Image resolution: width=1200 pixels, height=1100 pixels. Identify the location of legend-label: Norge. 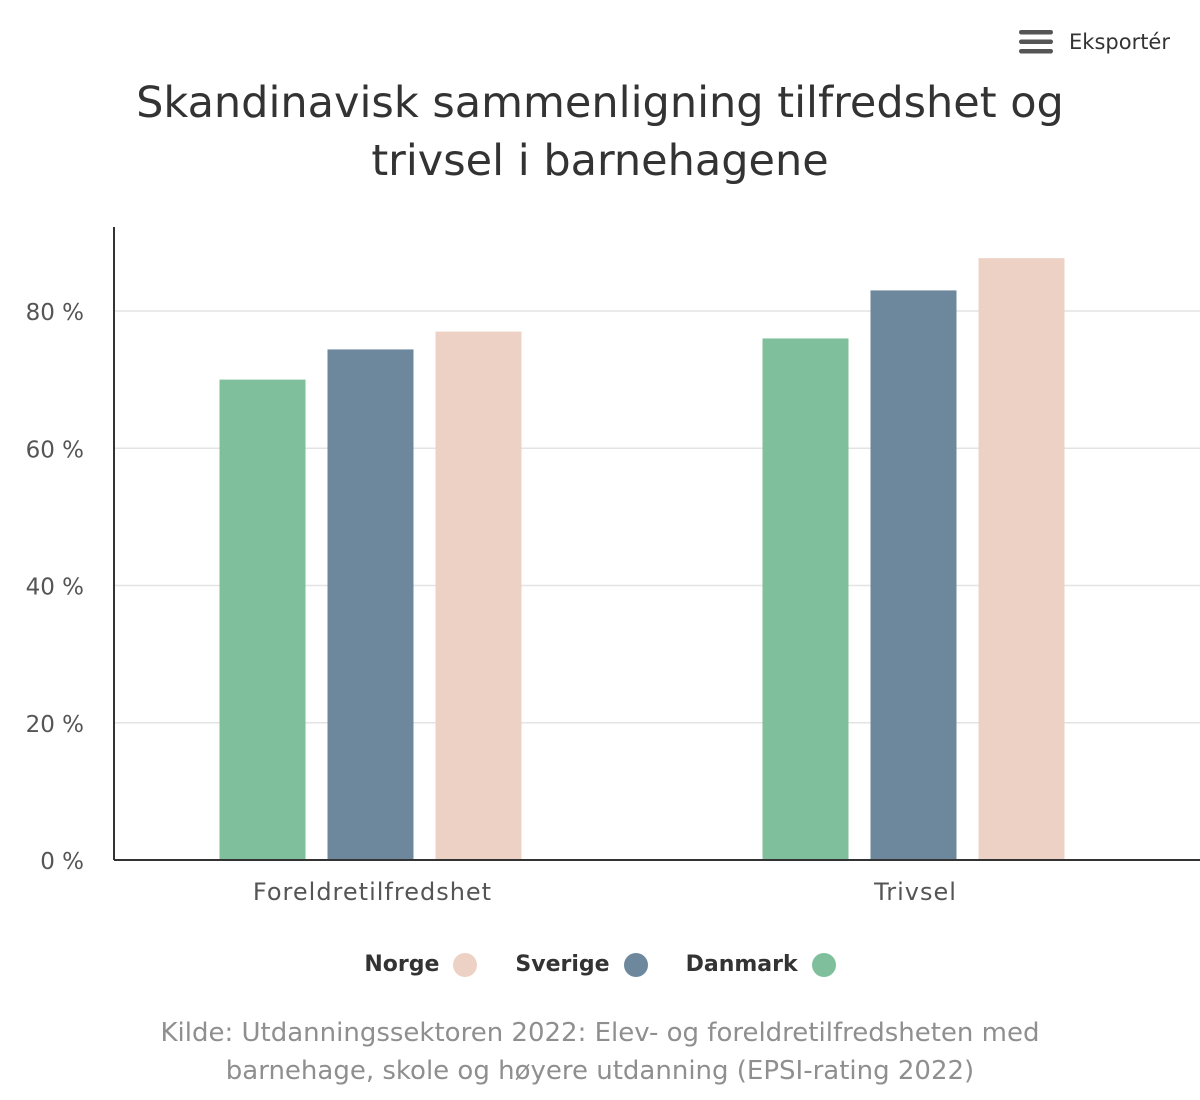
(402, 964).